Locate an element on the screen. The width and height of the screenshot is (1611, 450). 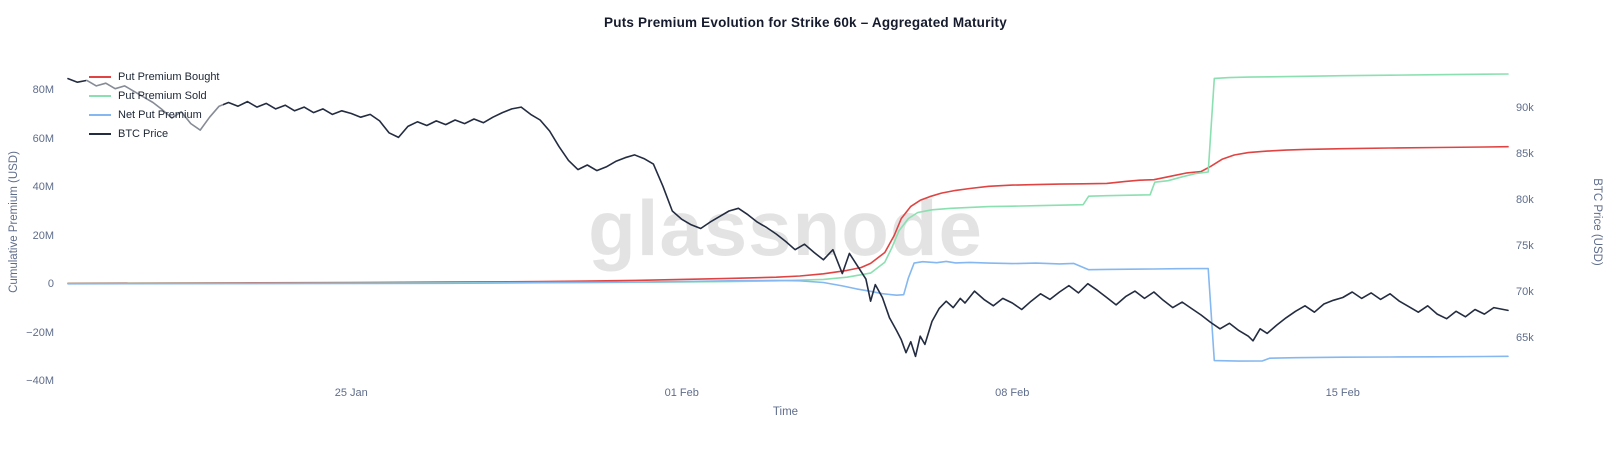
legend-item-net-put-premium: Net Put Premium is located at coordinates (154, 114).